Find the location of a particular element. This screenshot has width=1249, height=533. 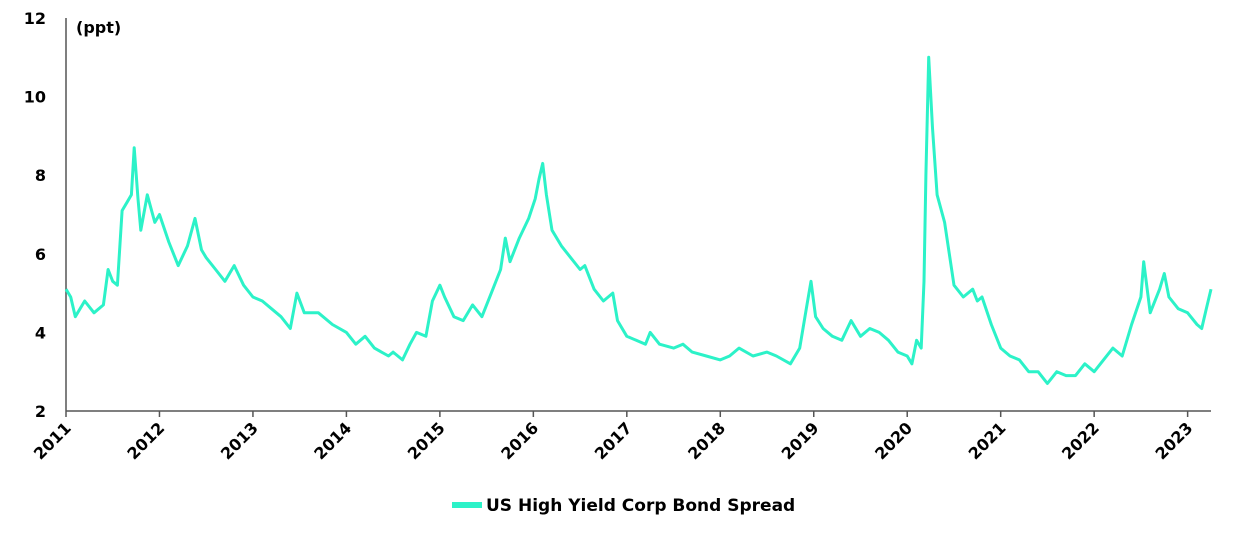

y-tick-labels: 2 4 6 8 10 12 is located at coordinates (35, 215).